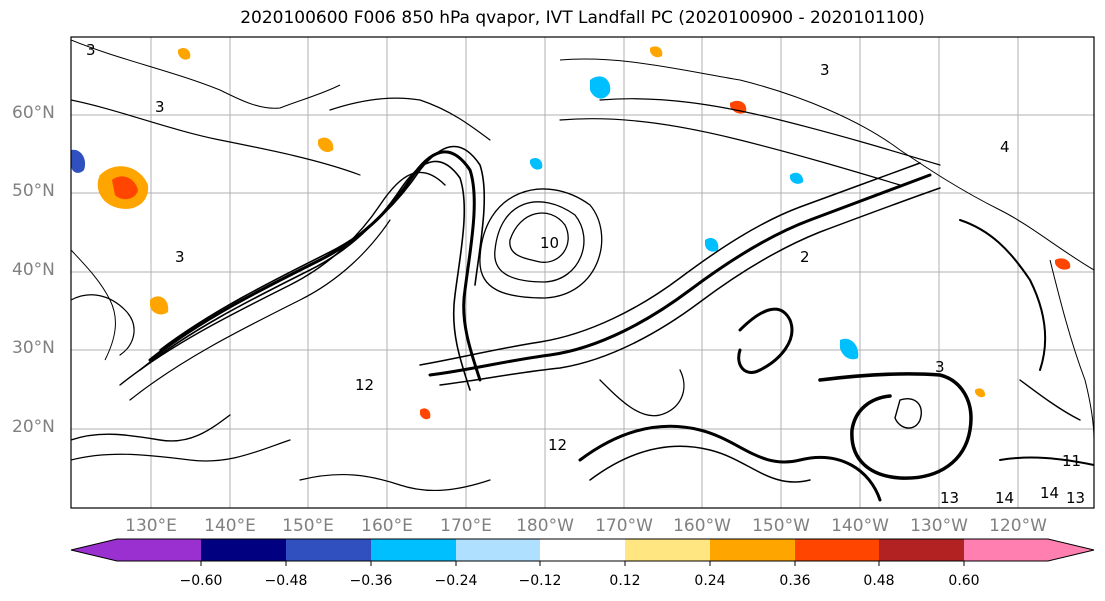 This screenshot has height=601, width=1105. I want to click on latitude-label: 60°N, so click(33, 113).